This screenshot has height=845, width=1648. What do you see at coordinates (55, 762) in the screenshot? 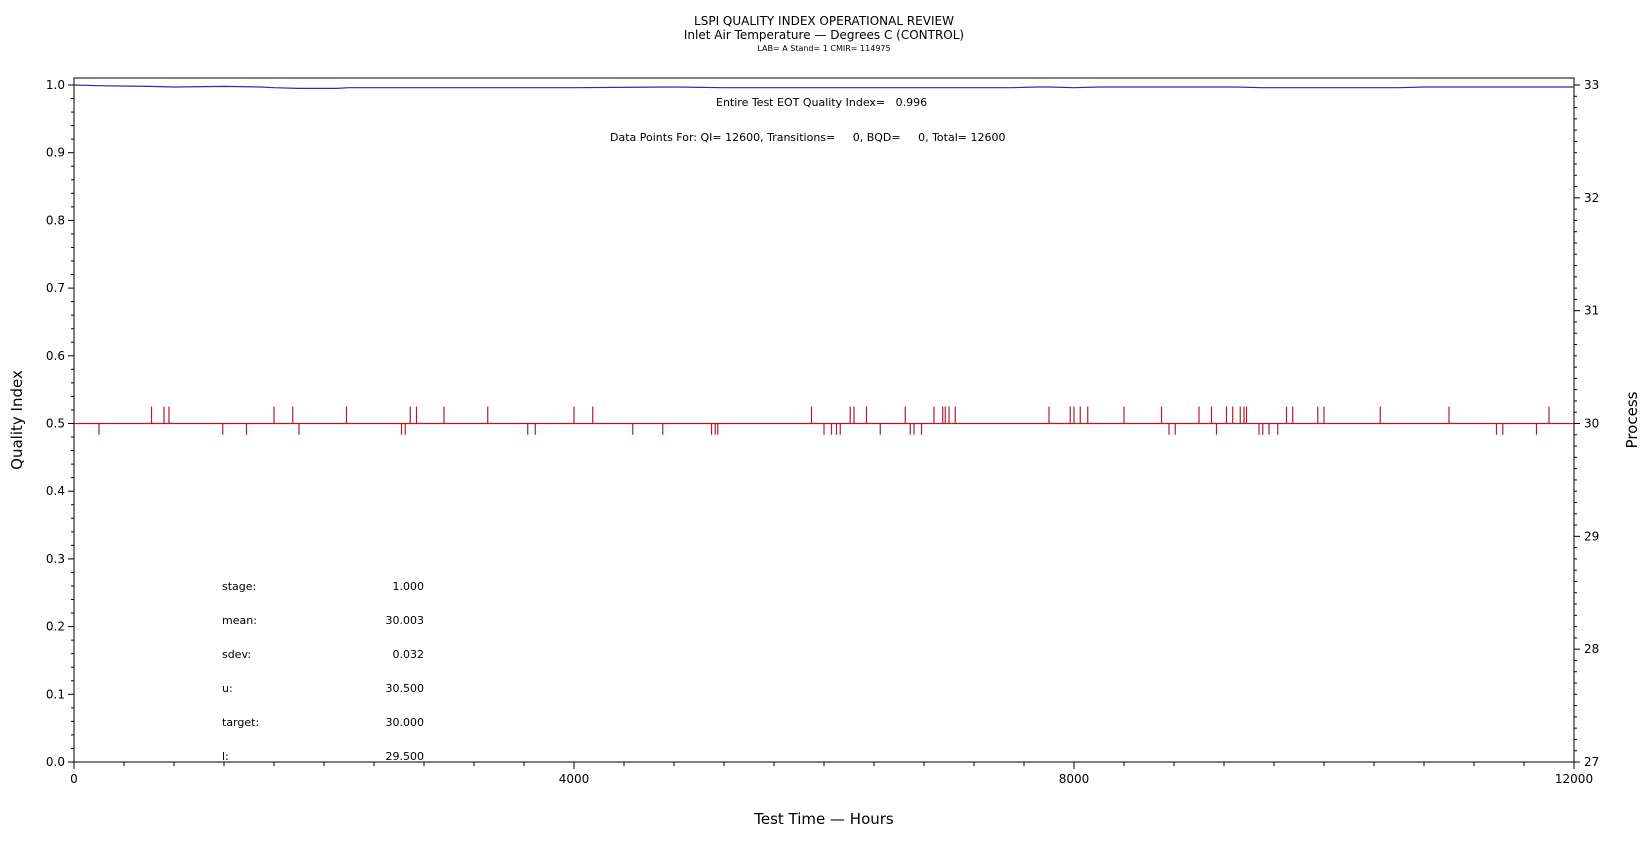
I see `y-tick-label-0: 0.0` at bounding box center [55, 762].